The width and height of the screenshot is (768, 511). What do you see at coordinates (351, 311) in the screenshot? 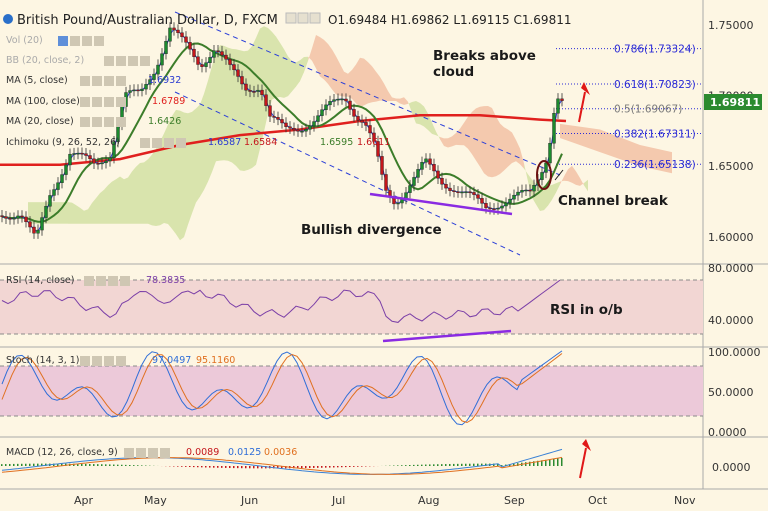
I see `rsi-panel` at bounding box center [351, 311].